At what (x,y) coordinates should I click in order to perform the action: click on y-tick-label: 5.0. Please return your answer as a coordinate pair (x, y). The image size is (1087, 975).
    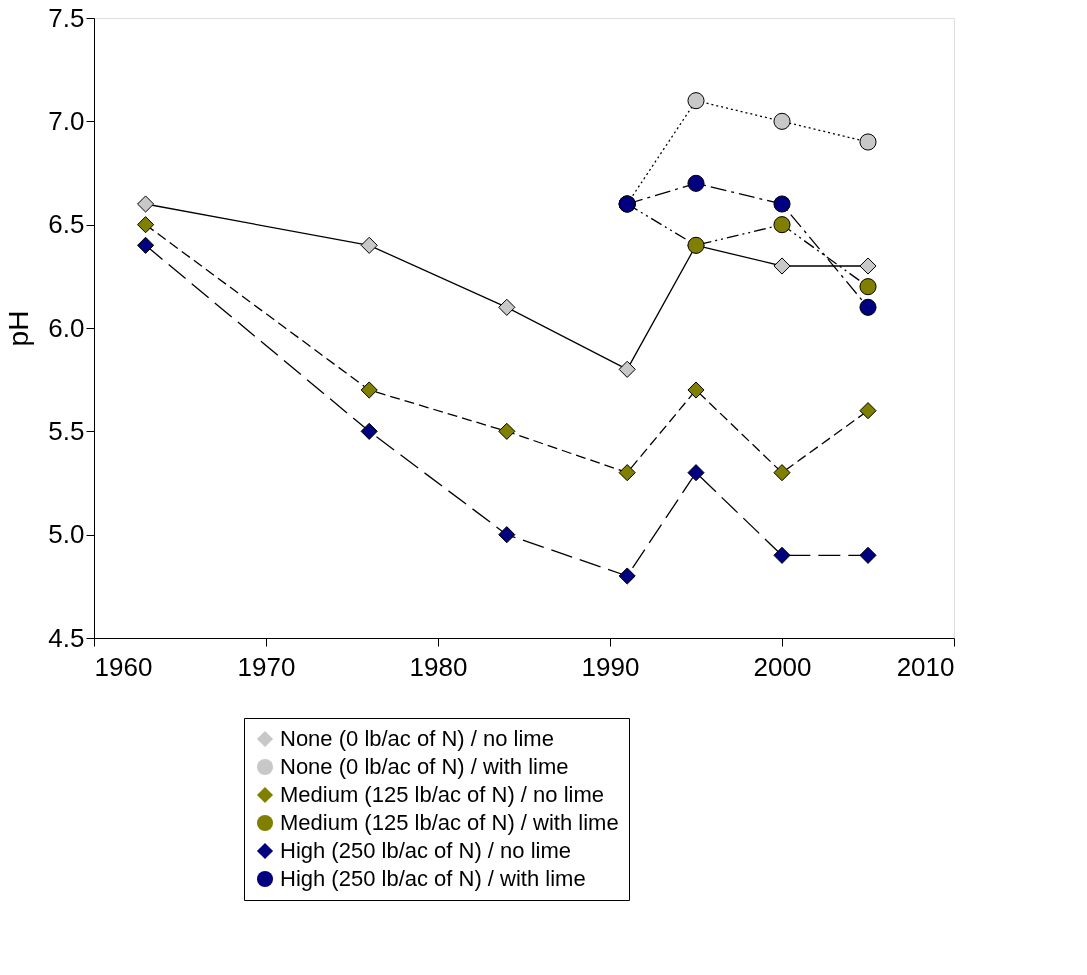
    Looking at the image, I should click on (66, 534).